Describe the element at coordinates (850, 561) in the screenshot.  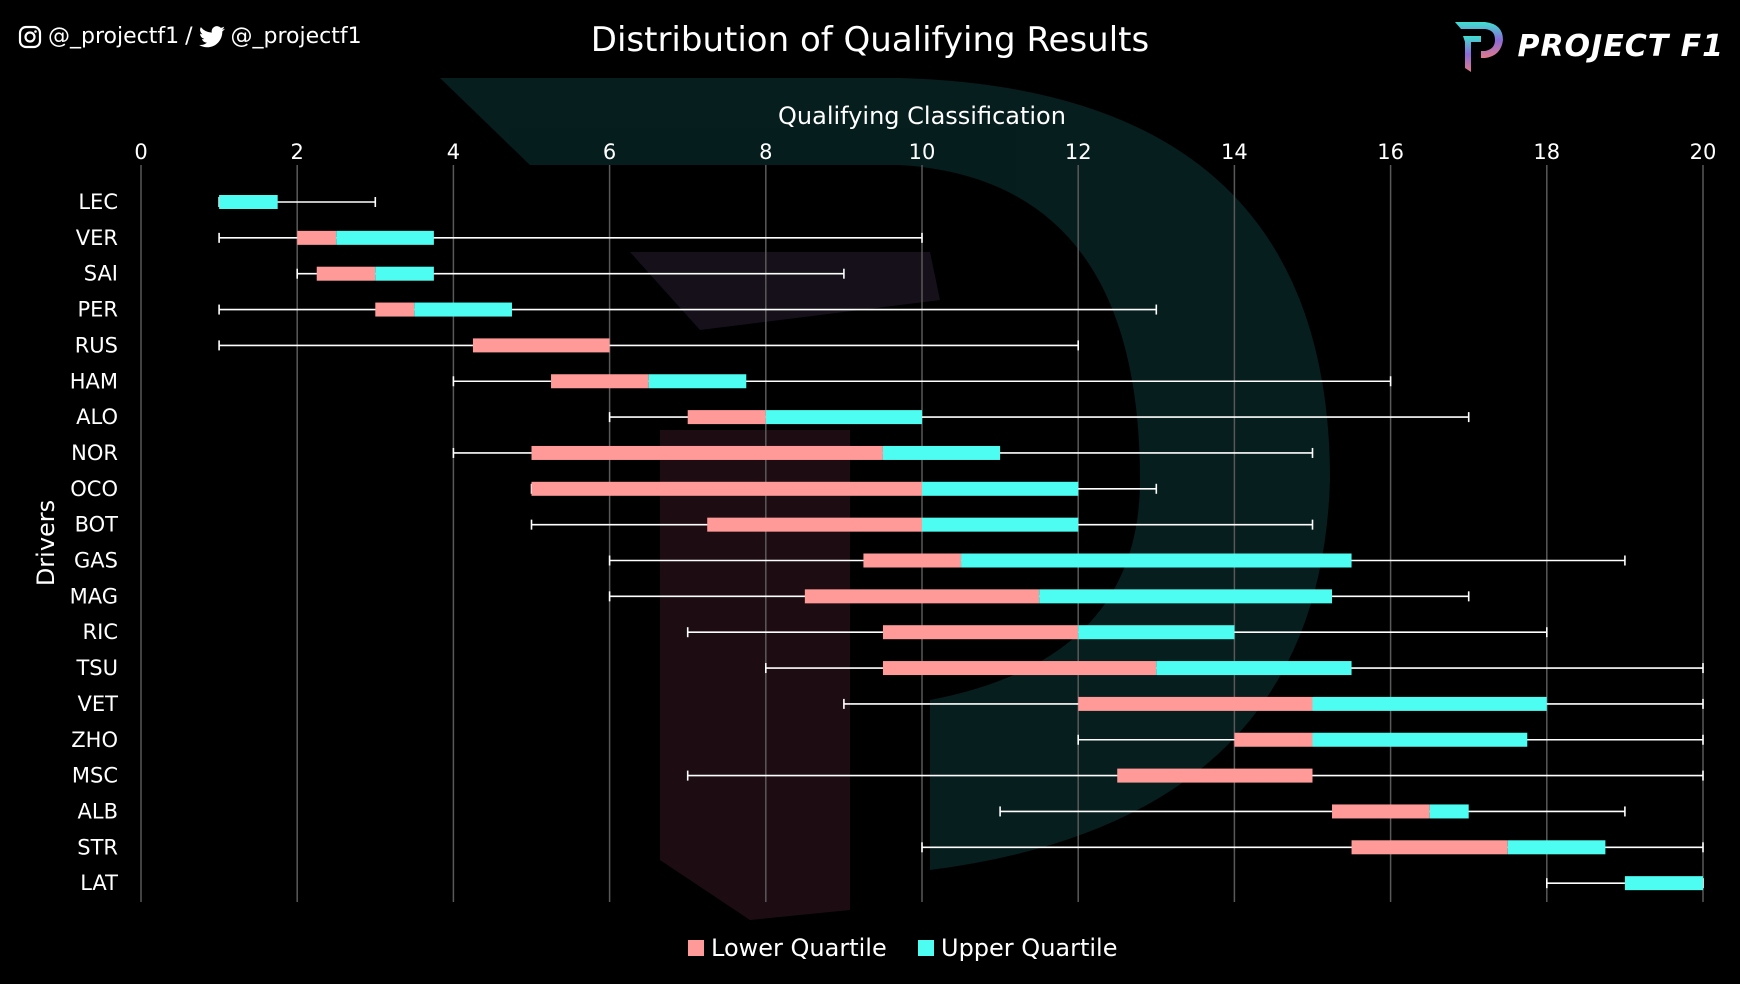
I see `driver-row-gas: GAS` at that location.